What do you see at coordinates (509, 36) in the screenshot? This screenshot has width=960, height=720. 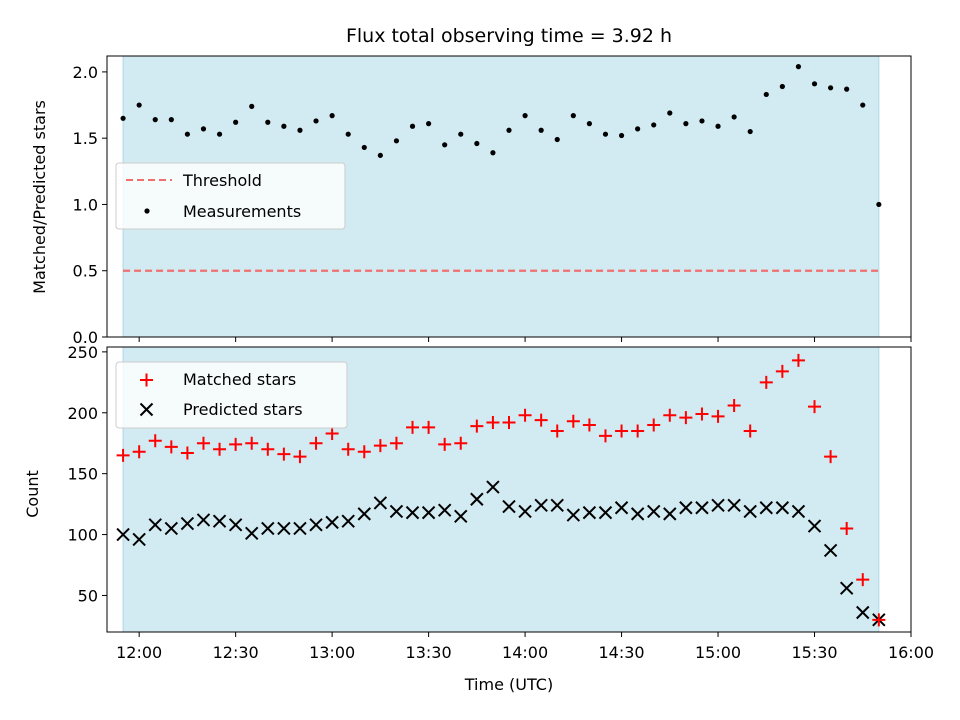 I see `chart-title: Flux total observing time = 3.92 h` at bounding box center [509, 36].